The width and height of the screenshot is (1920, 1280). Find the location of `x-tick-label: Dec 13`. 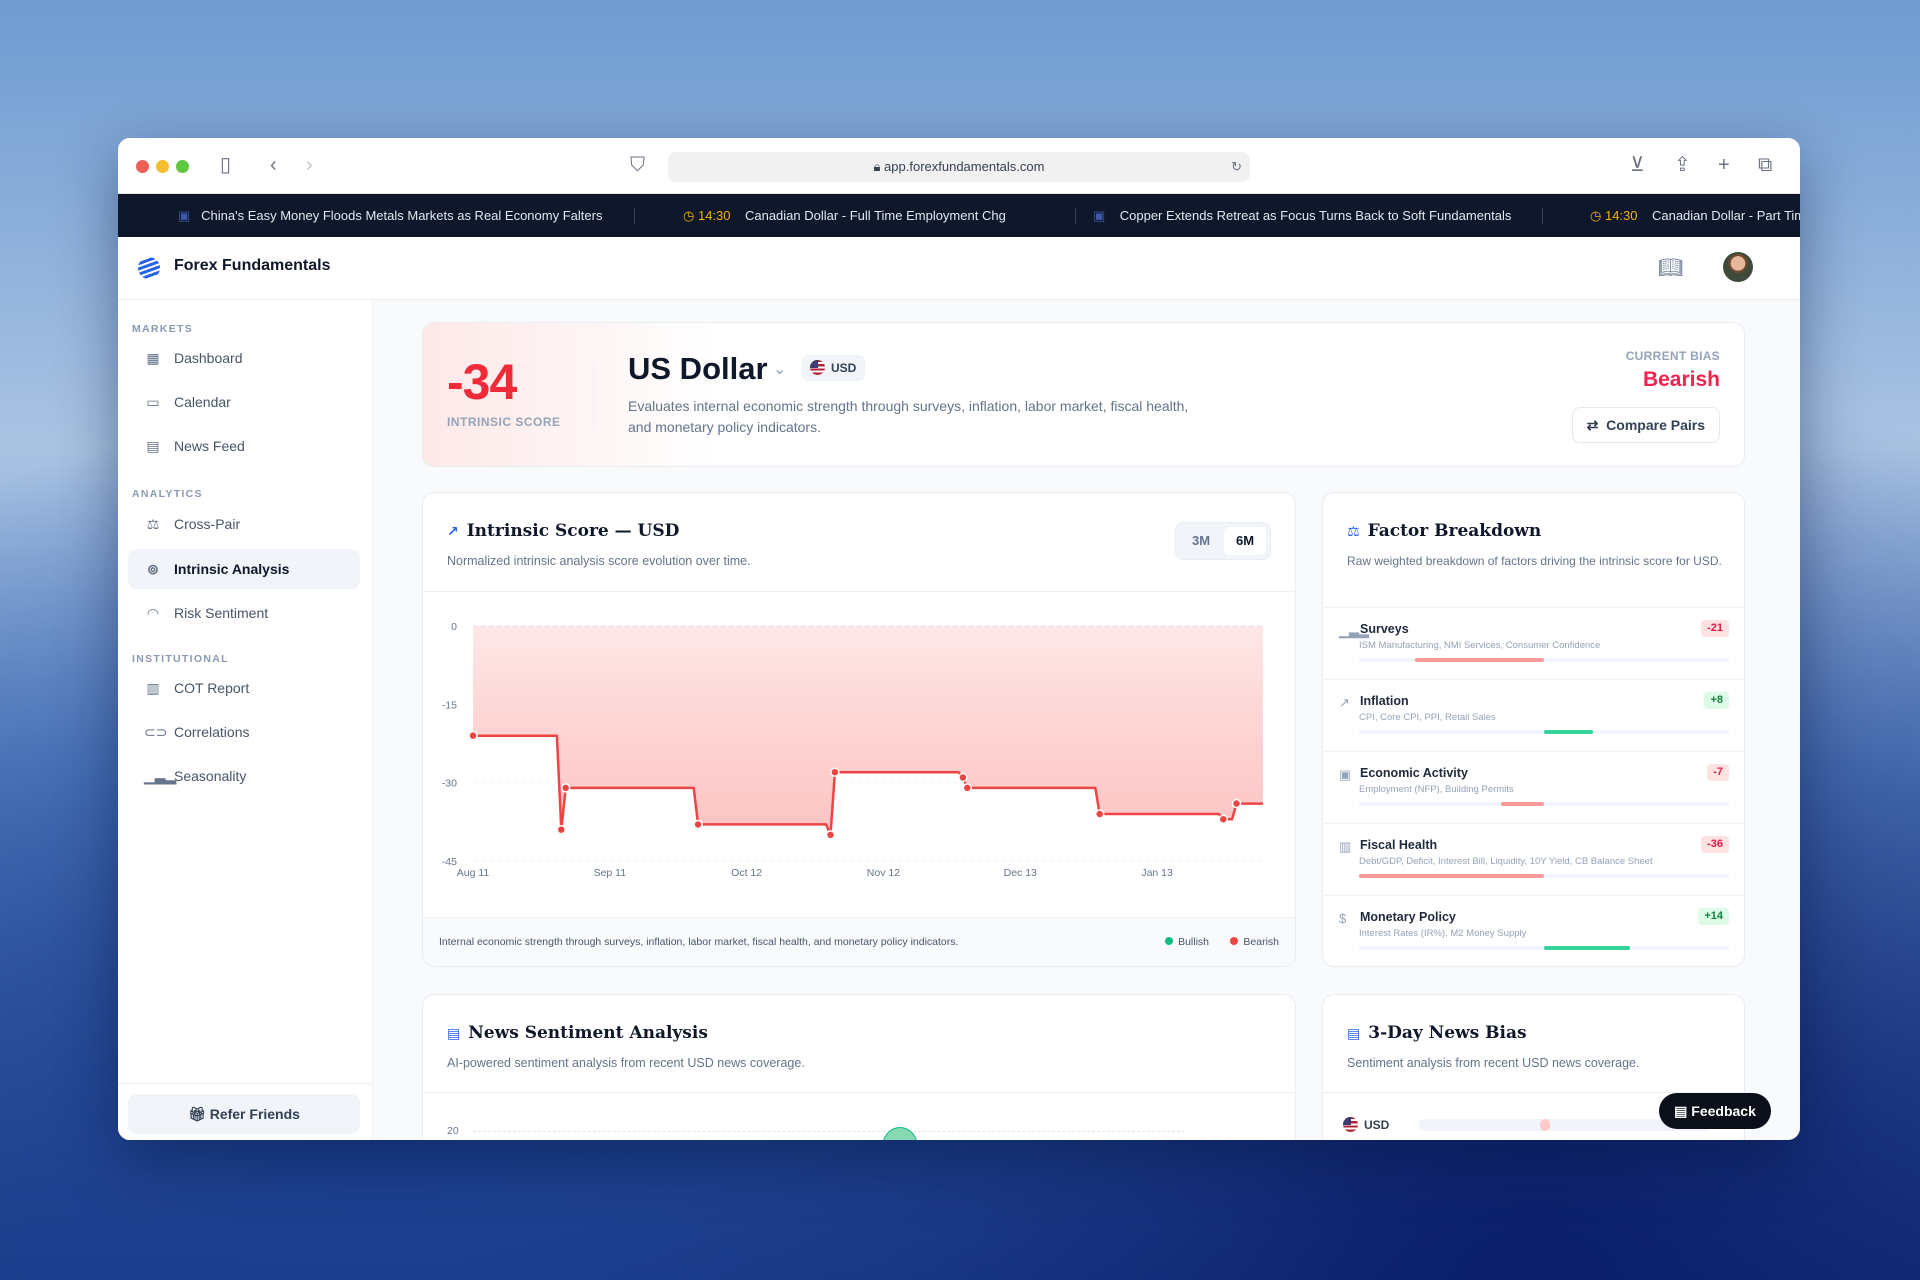

x-tick-label: Dec 13 is located at coordinates (1020, 873).